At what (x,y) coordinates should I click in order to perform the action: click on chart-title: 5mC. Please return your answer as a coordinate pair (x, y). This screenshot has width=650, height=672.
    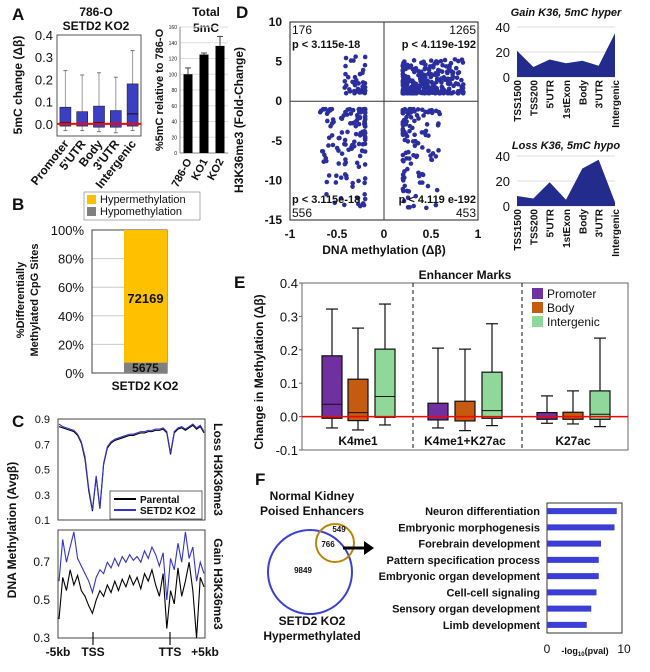
    Looking at the image, I should click on (206, 28).